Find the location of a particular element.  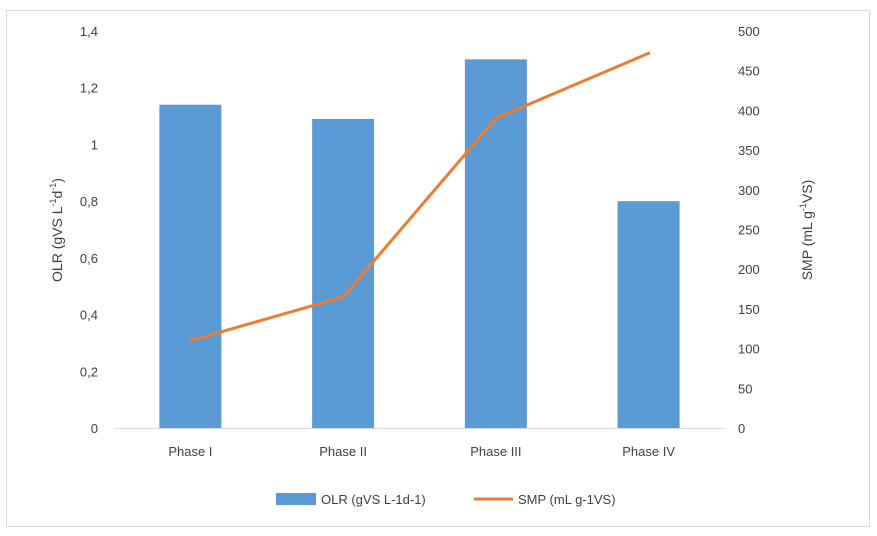

right-tick-label: 350 is located at coordinates (749, 150).